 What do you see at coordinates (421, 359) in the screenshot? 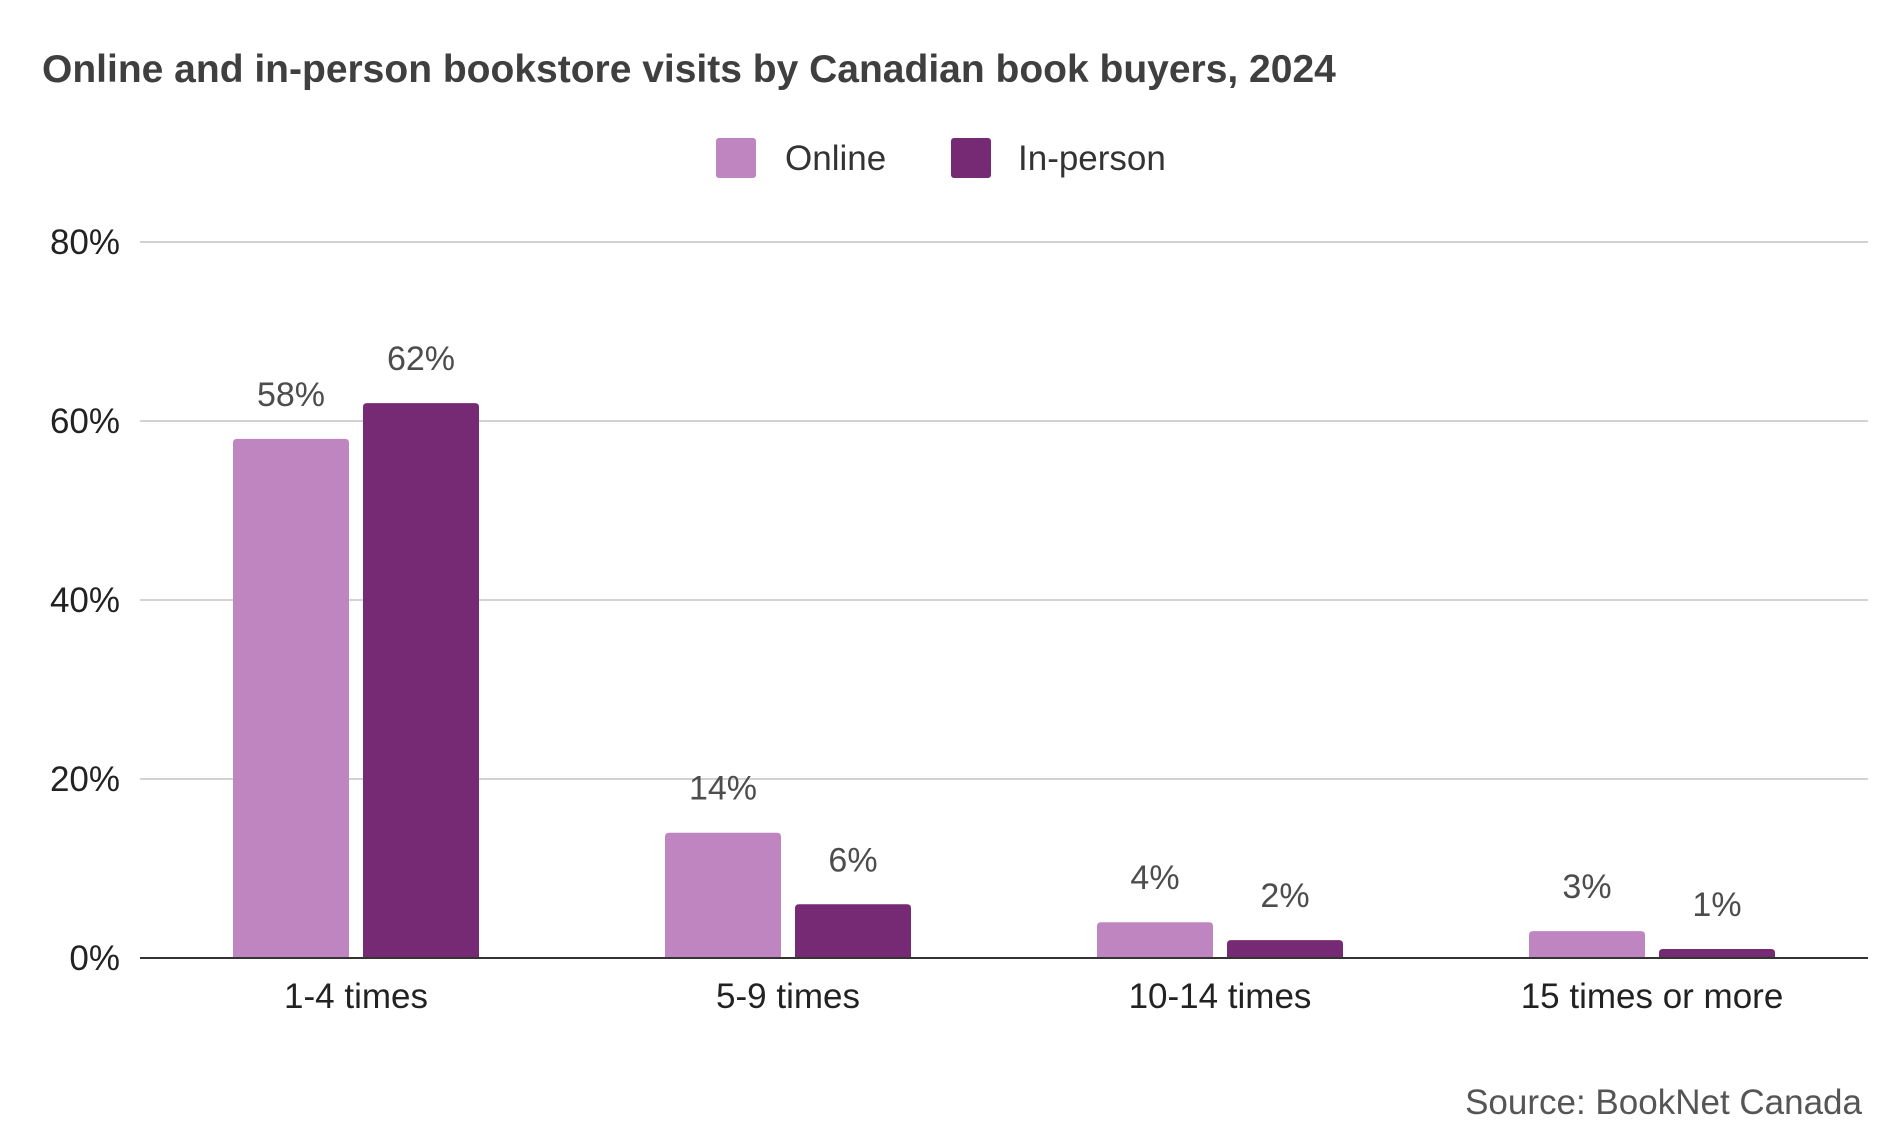
I see `data-label: 62%` at bounding box center [421, 359].